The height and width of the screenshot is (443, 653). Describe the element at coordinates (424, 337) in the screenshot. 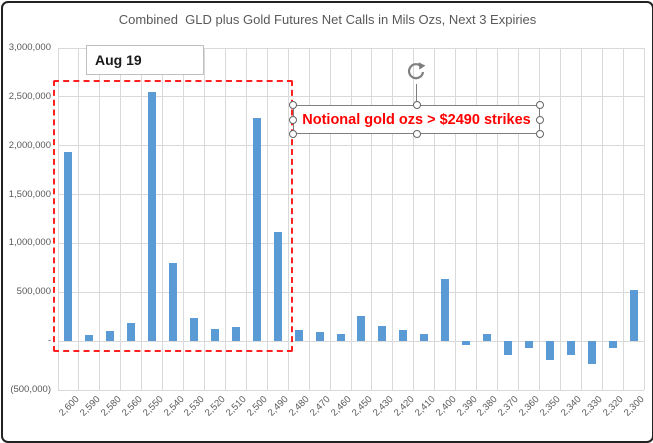

I see `bar-2,410` at that location.